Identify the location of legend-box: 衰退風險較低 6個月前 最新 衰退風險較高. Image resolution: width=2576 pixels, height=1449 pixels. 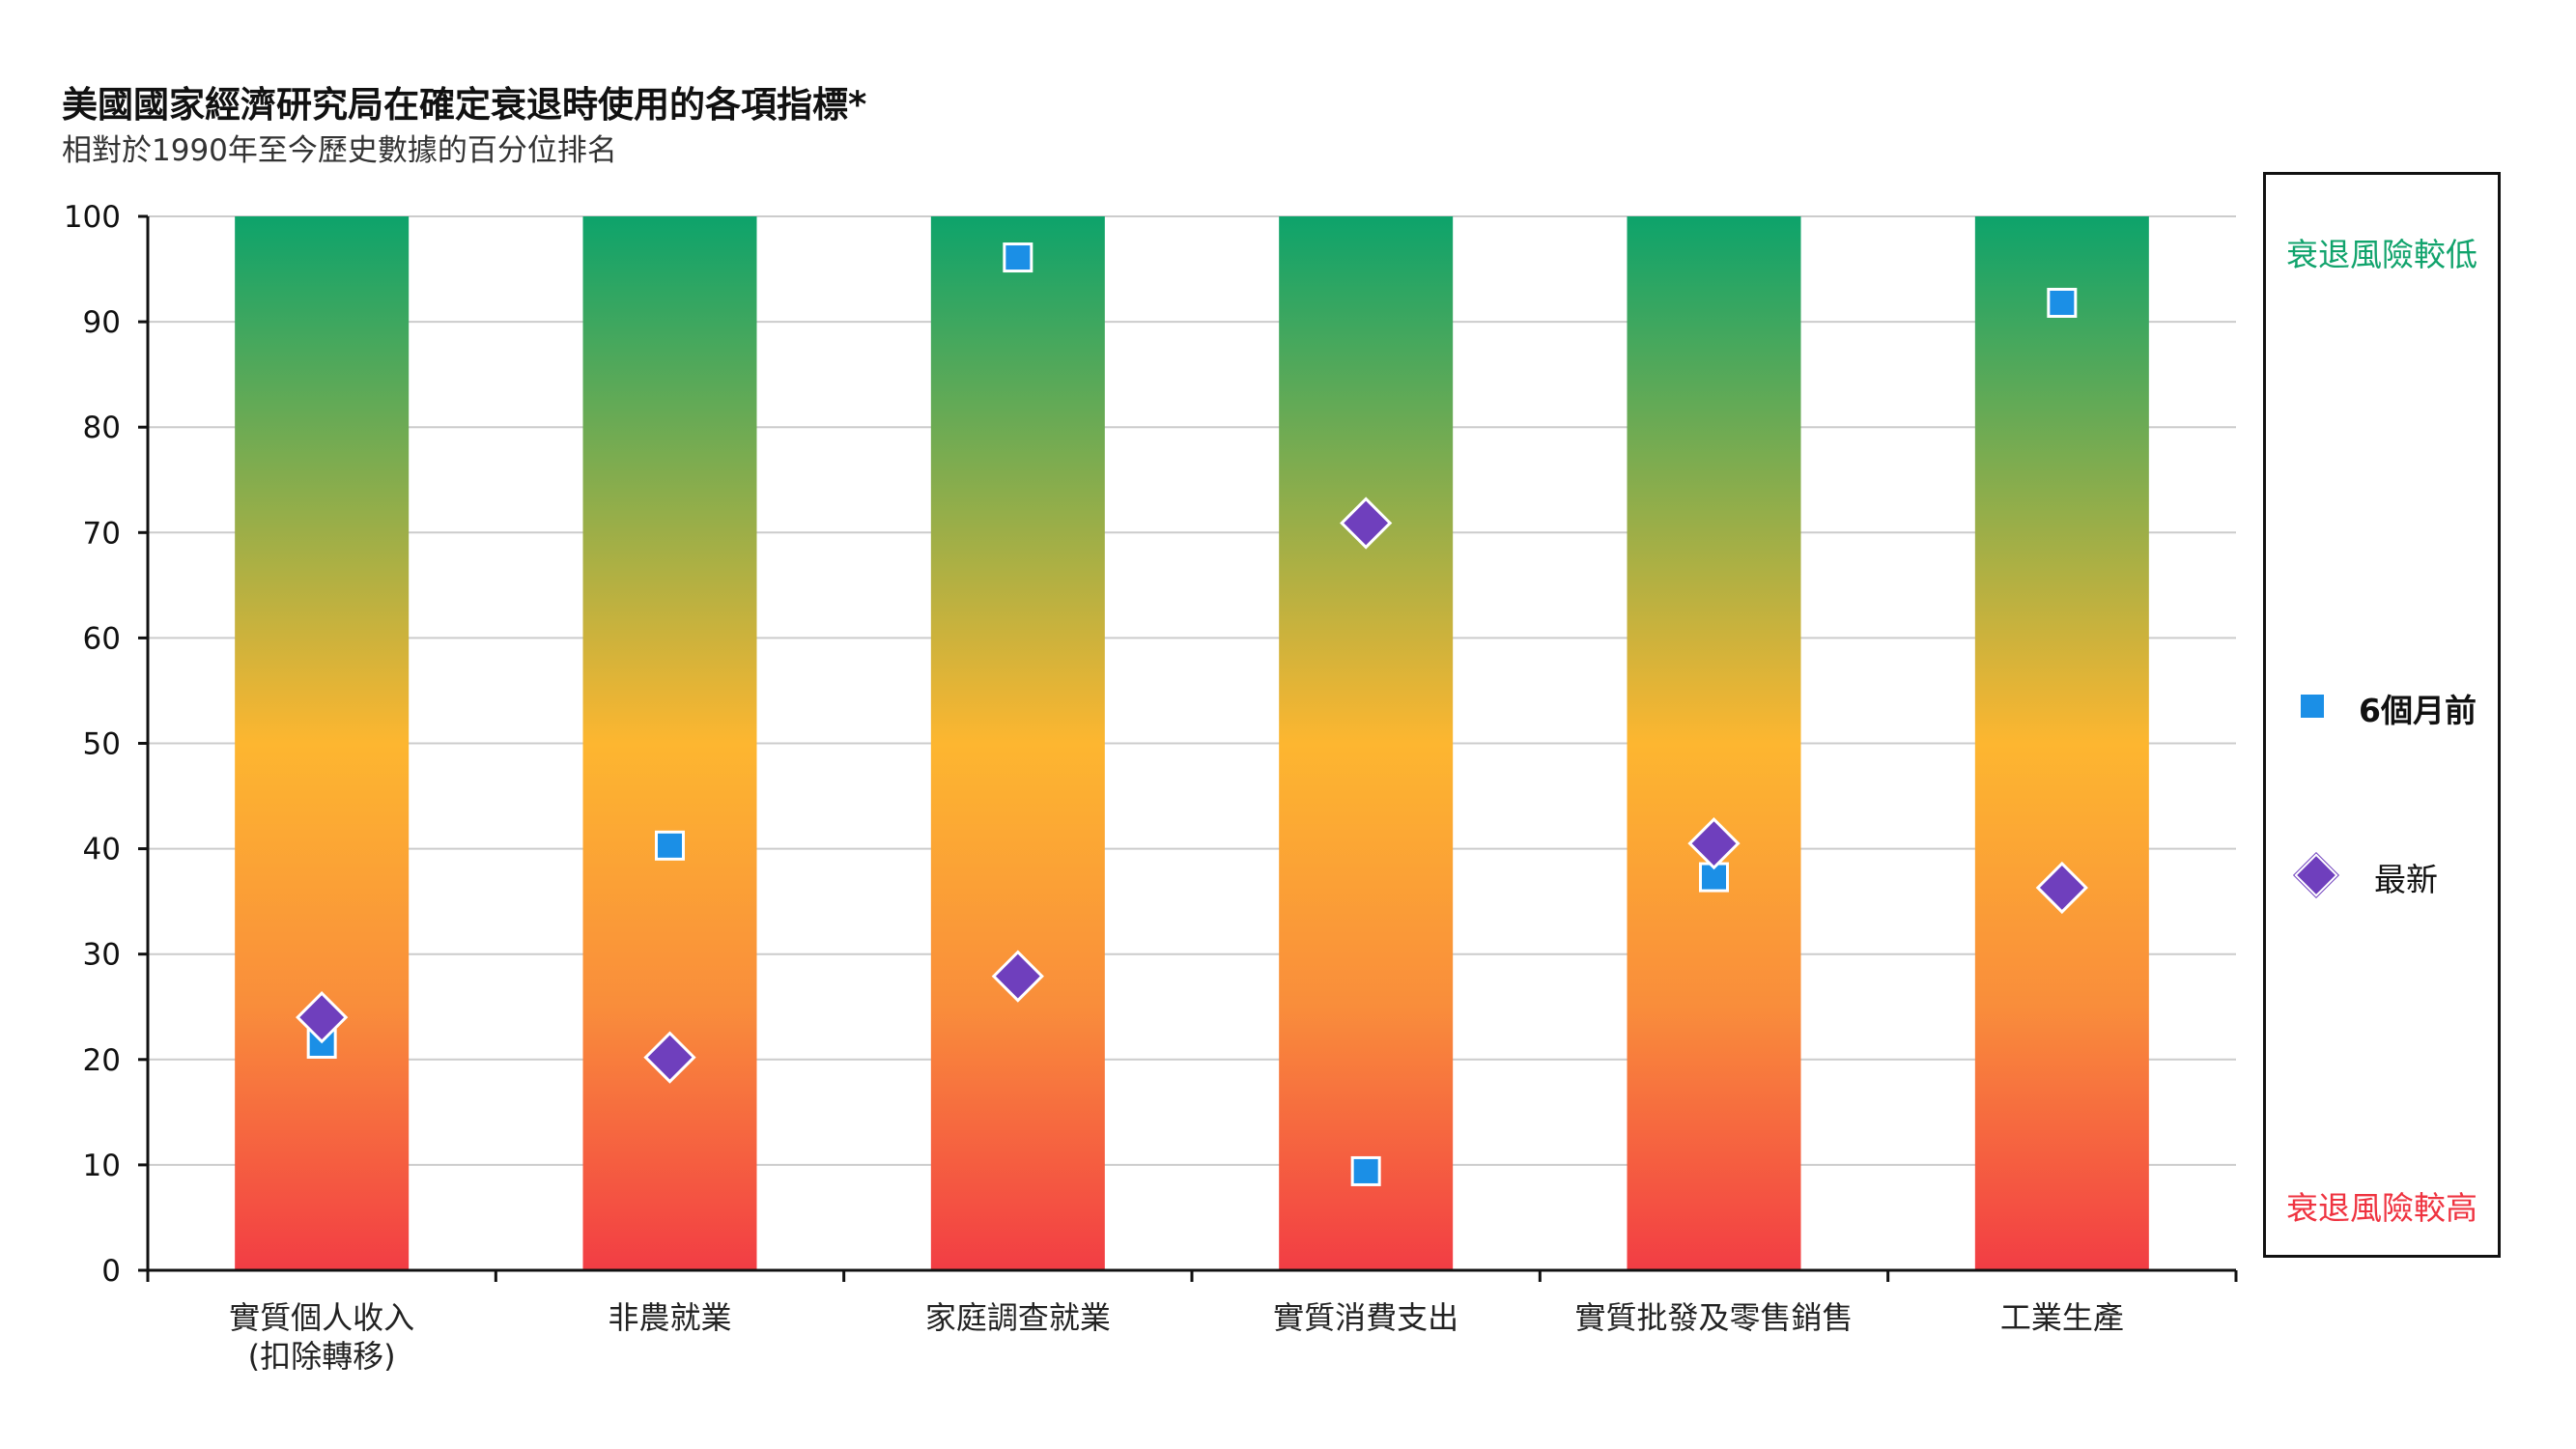
(2382, 715).